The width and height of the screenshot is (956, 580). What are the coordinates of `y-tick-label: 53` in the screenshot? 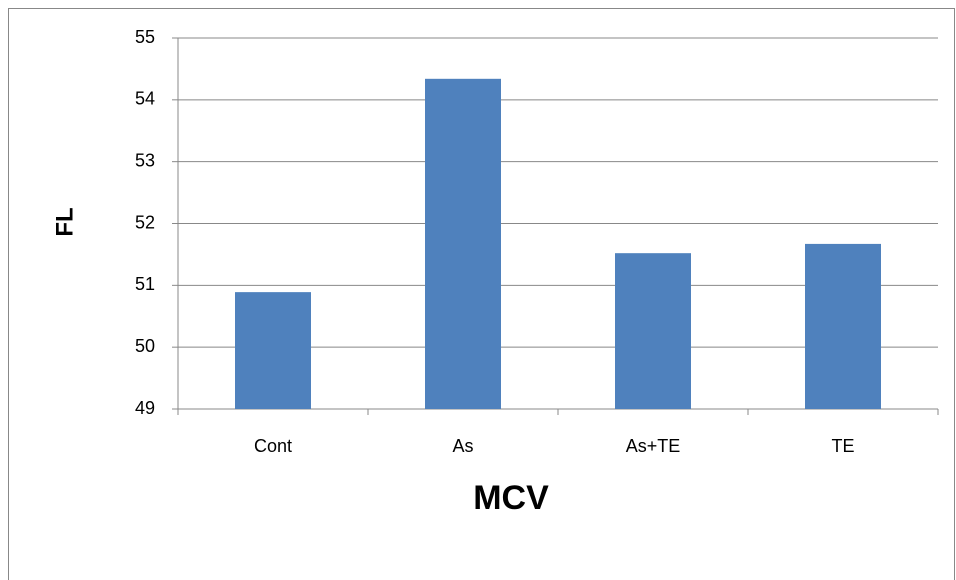 It's located at (145, 160).